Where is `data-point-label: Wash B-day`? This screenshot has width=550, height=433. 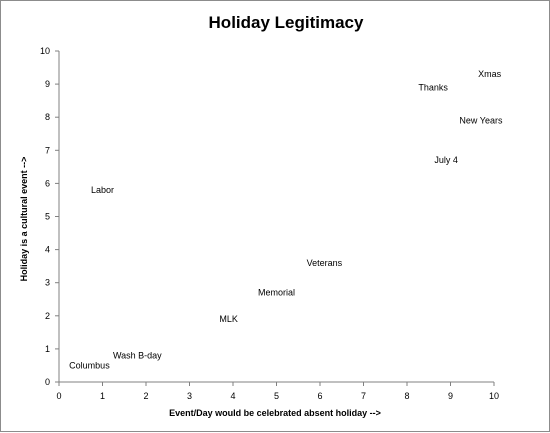 data-point-label: Wash B-day is located at coordinates (137, 356).